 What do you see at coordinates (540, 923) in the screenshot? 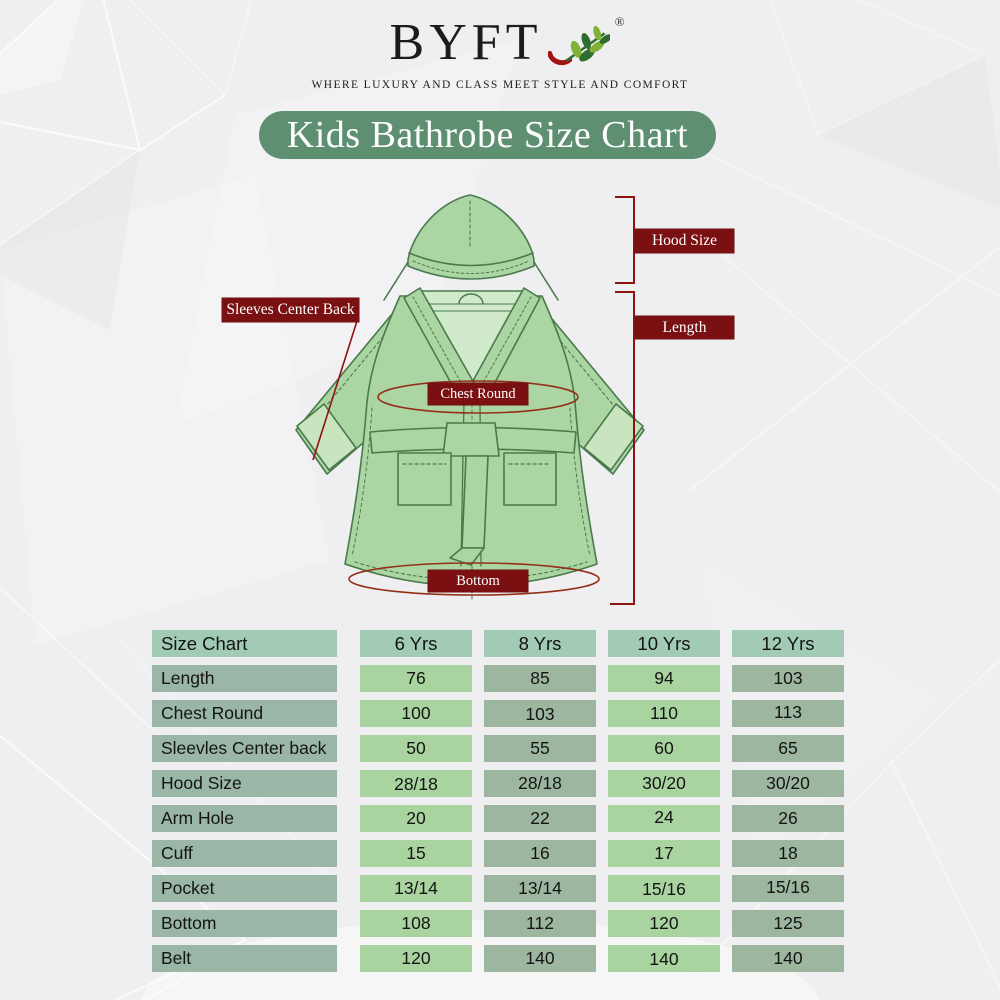
I see `table-value-cell: 112` at bounding box center [540, 923].